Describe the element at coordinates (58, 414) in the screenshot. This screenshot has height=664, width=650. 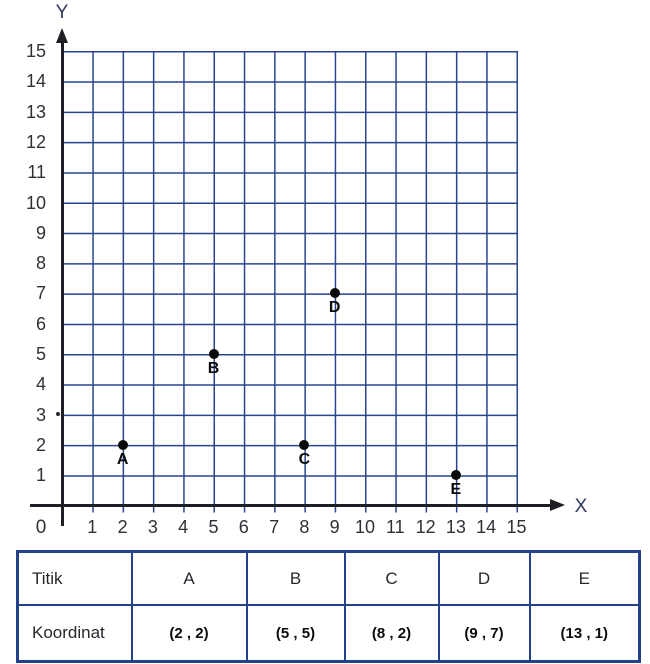
I see `y3-tick-mark` at that location.